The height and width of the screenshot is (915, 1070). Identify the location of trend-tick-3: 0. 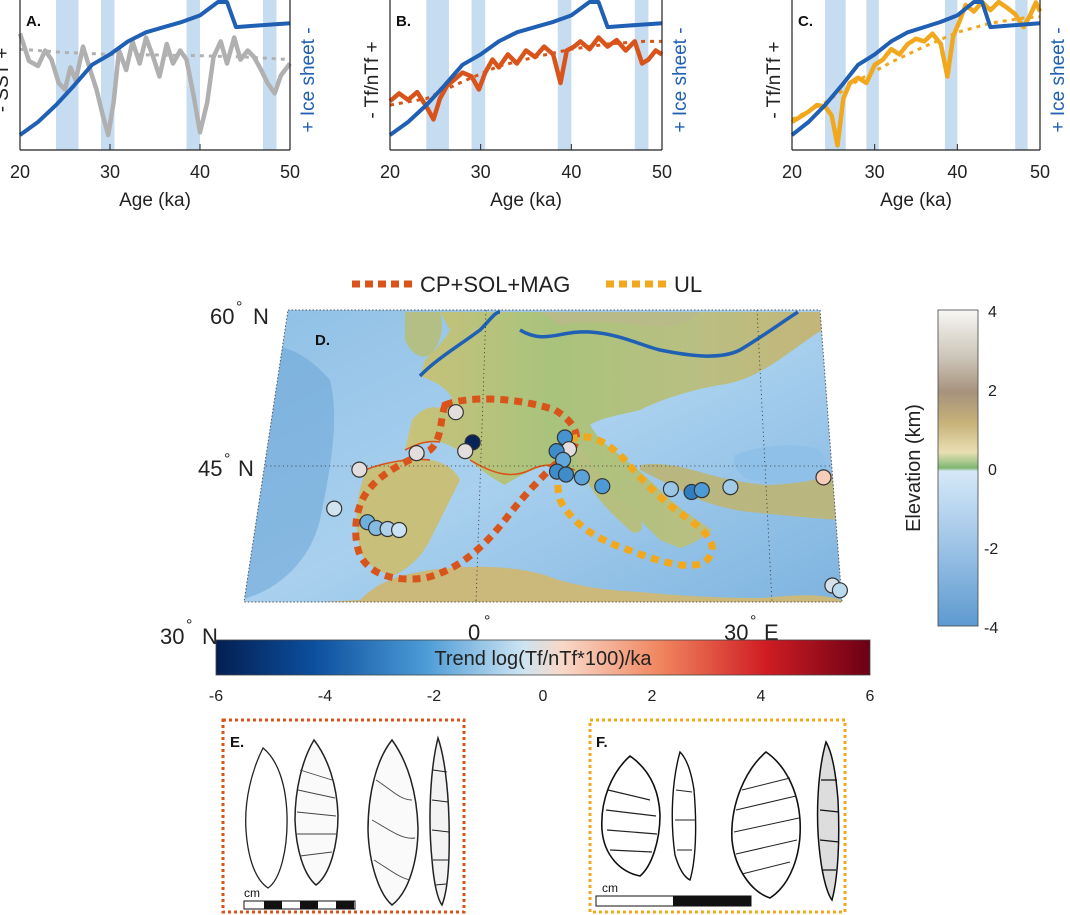
(543, 696).